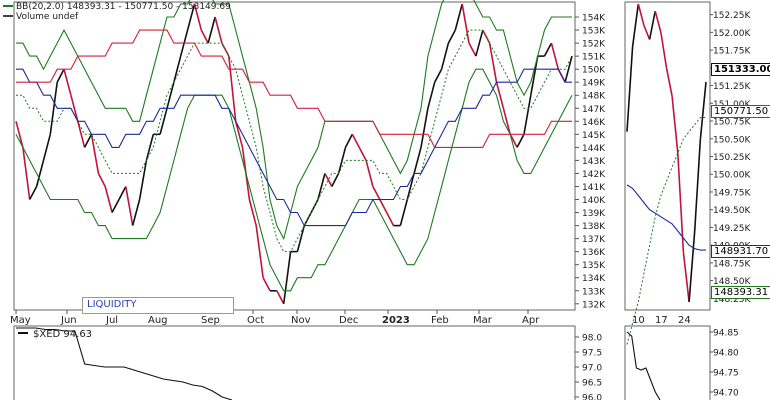 This screenshot has height=400, width=770. Describe the element at coordinates (732, 300) in the screenshot. I see `daily-y-tick-label: 148.25K` at that location.